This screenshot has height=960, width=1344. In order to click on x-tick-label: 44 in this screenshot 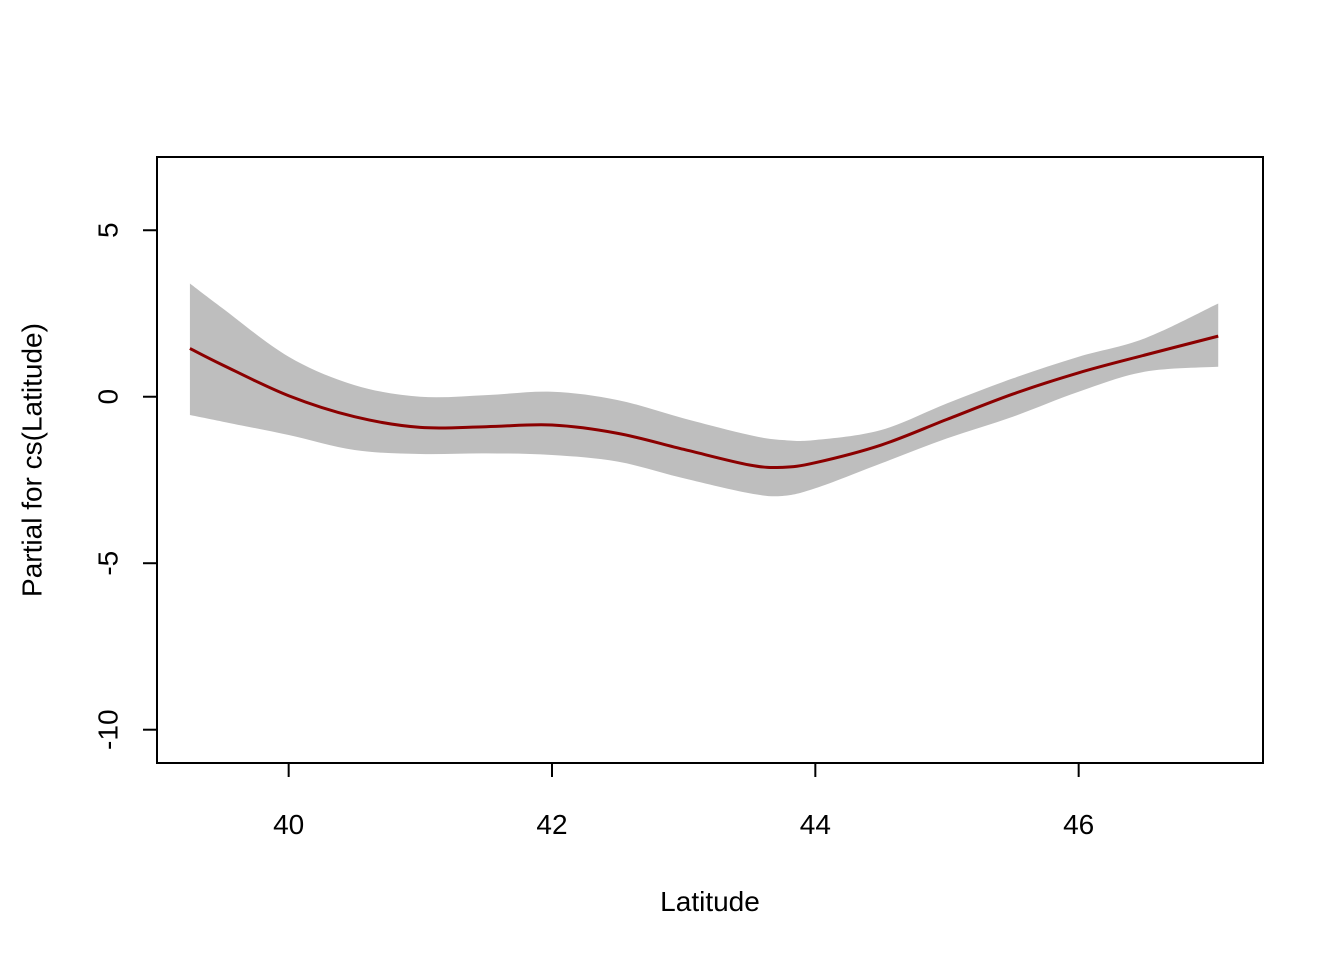, I will do `click(815, 824)`.